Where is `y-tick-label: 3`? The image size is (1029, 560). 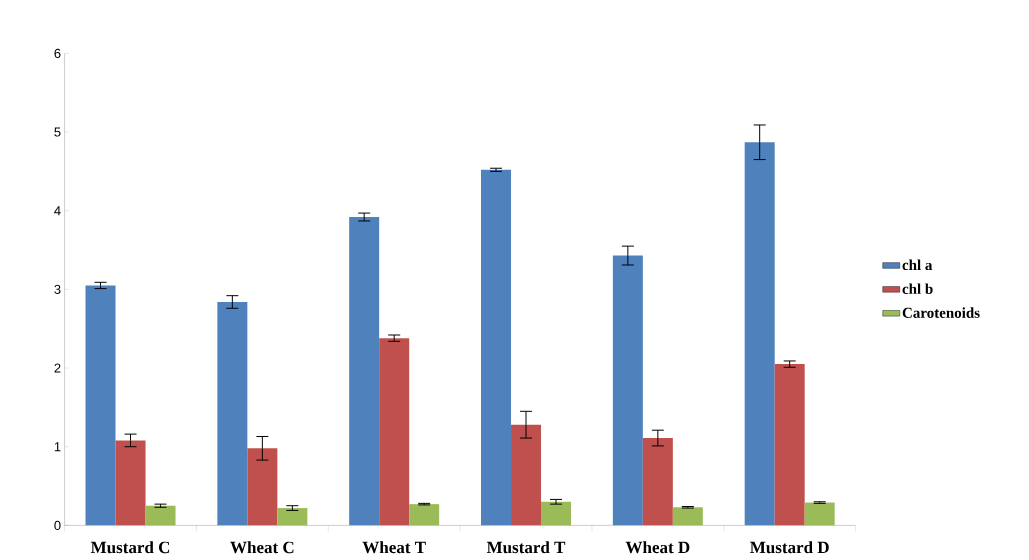 y-tick-label: 3 is located at coordinates (57, 289).